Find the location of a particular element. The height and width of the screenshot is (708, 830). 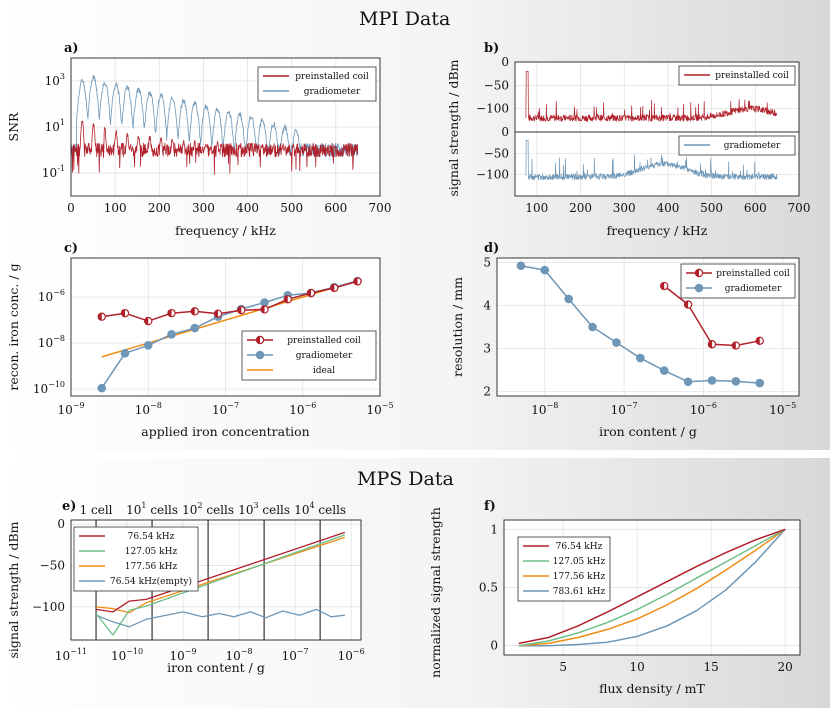

panel-f-legend-label-1: 127.05 kHz is located at coordinates (579, 562).